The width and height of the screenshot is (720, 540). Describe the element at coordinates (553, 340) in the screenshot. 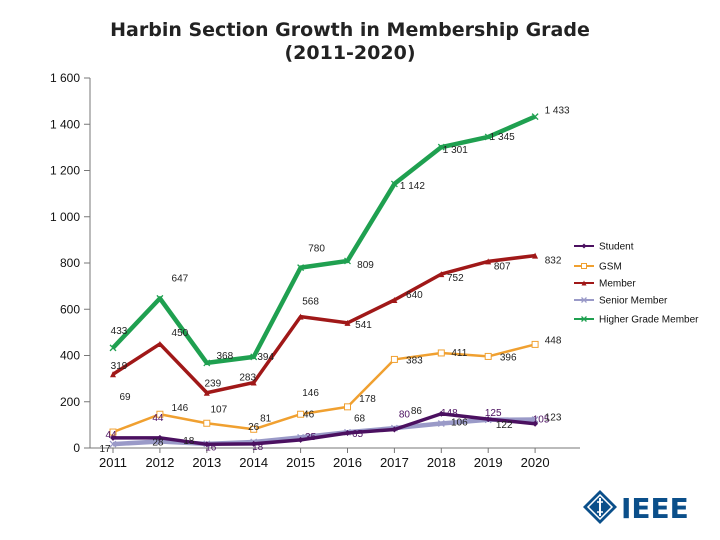

I see `data-label: 448` at that location.